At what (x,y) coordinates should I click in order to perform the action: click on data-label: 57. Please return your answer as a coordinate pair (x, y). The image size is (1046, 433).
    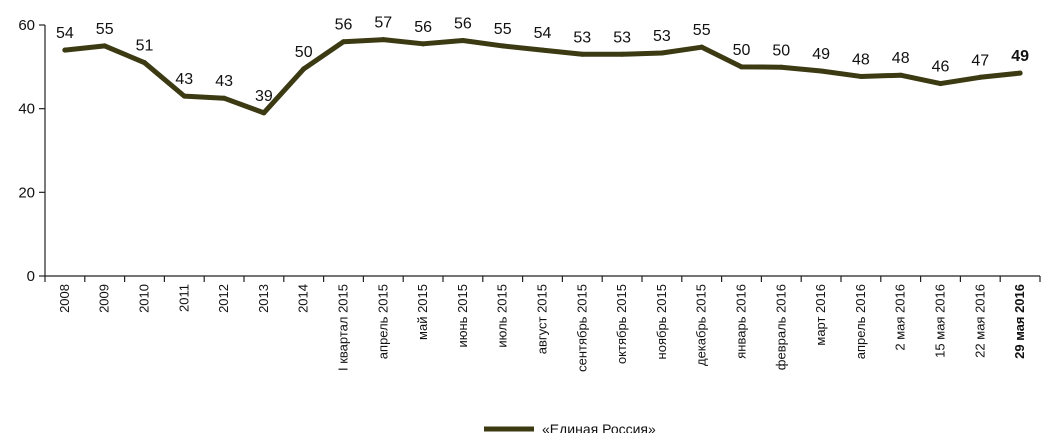
    Looking at the image, I should click on (383, 23).